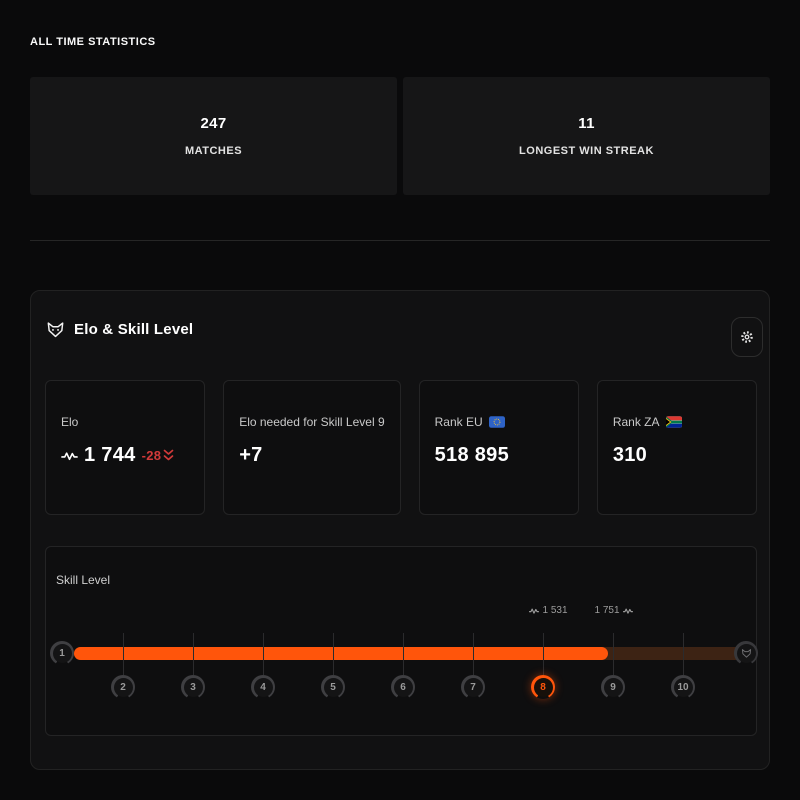 This screenshot has height=800, width=800. What do you see at coordinates (123, 687) in the screenshot?
I see `skill-level-badge-2: 2` at bounding box center [123, 687].